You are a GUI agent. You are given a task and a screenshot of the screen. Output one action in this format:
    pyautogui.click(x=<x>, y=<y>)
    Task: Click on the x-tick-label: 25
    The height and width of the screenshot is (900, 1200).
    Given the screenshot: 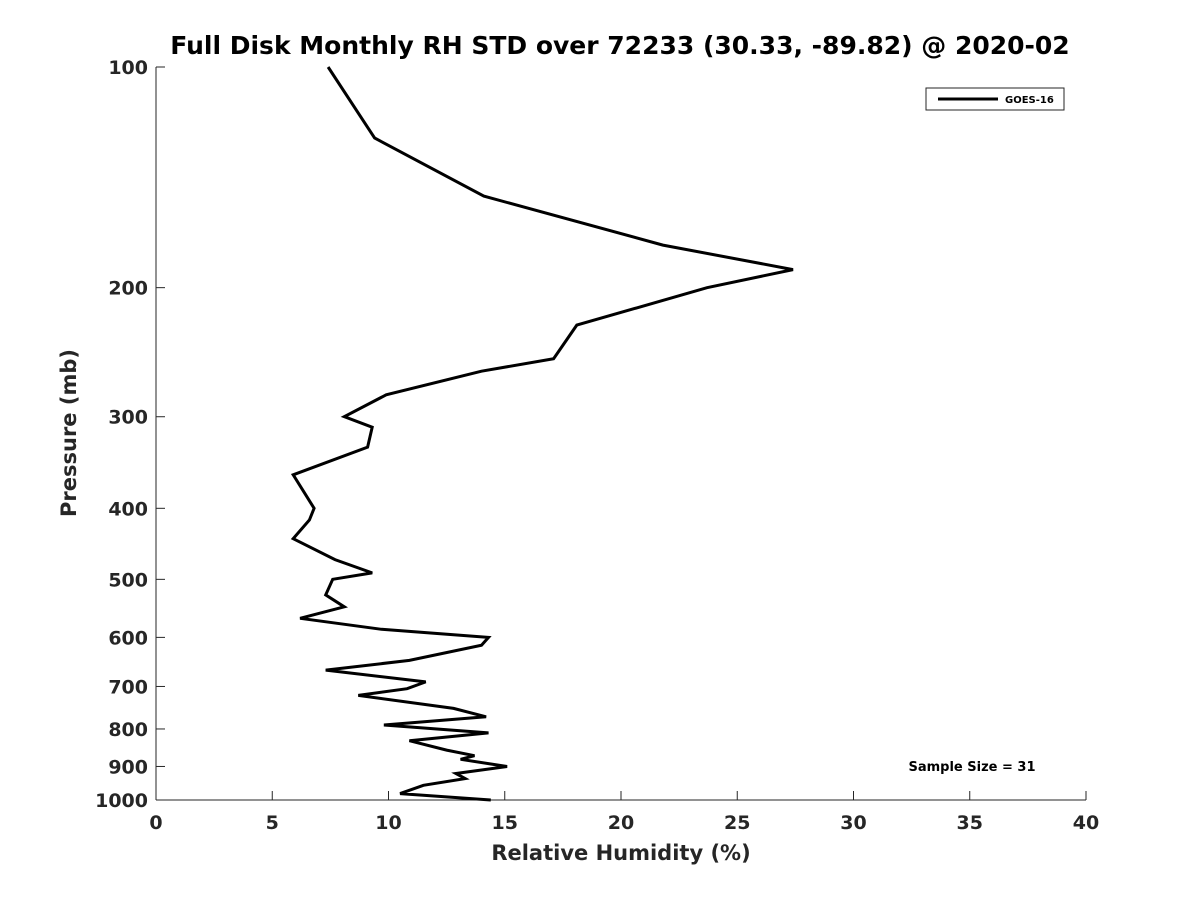 What is the action you would take?
    pyautogui.click(x=737, y=823)
    